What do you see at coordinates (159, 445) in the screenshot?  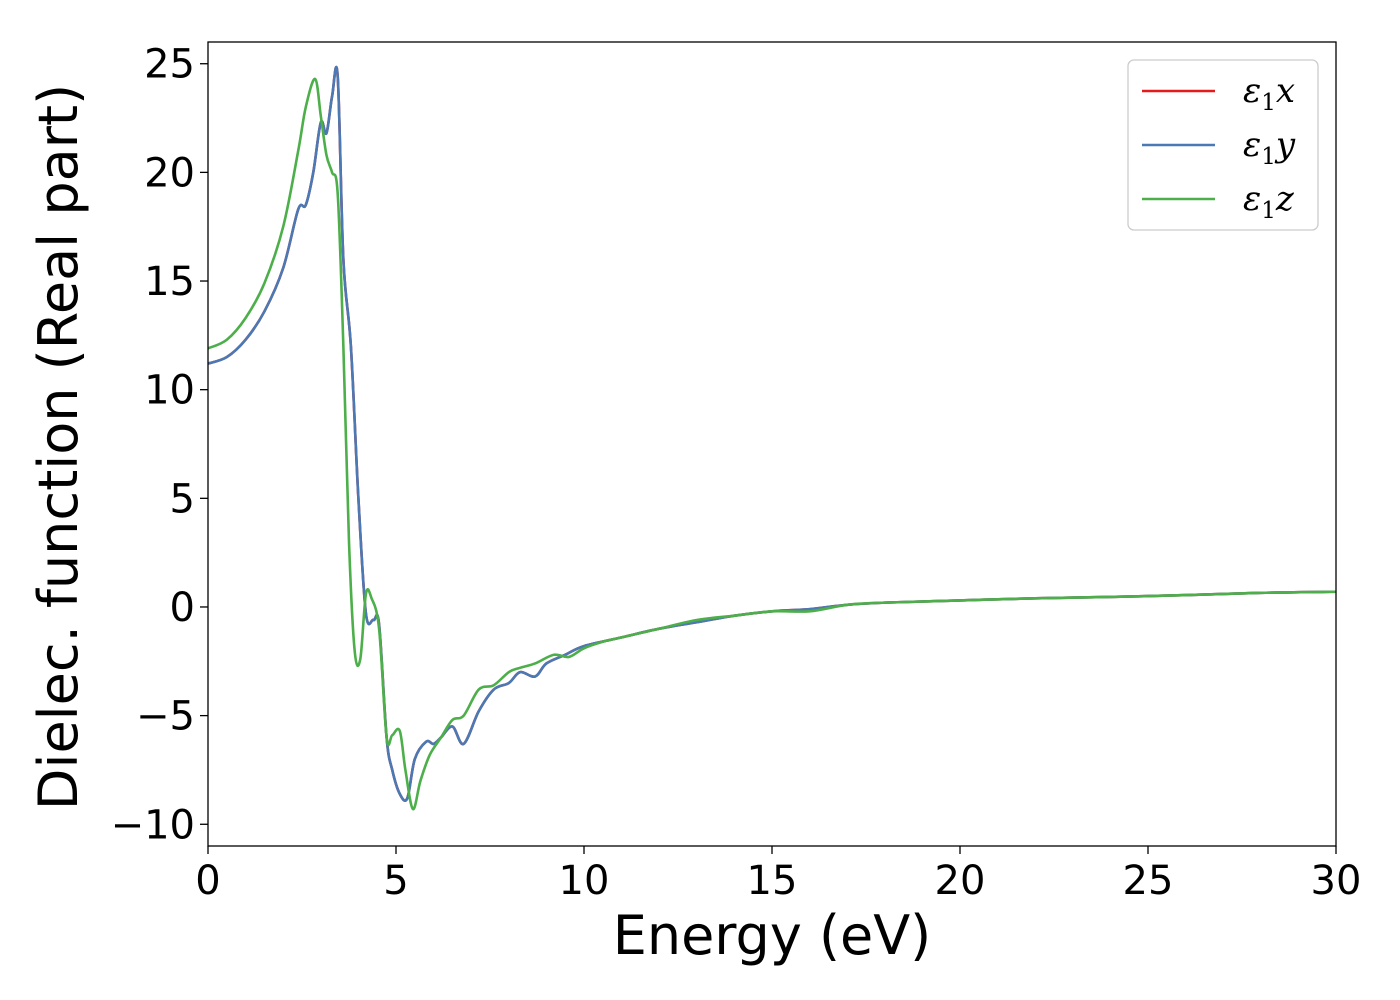 I see `y-axis-ticks: −10 −5 0 5 10 15 20 25` at bounding box center [159, 445].